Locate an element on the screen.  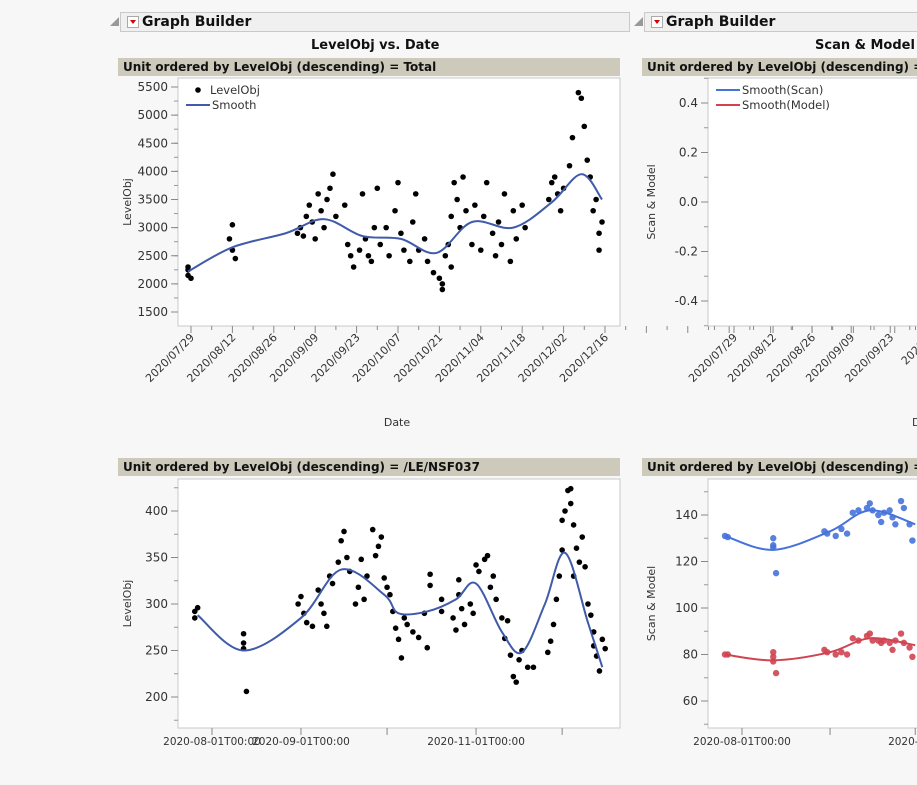
y-axis-title: LevelObj is located at coordinates (127, 604).